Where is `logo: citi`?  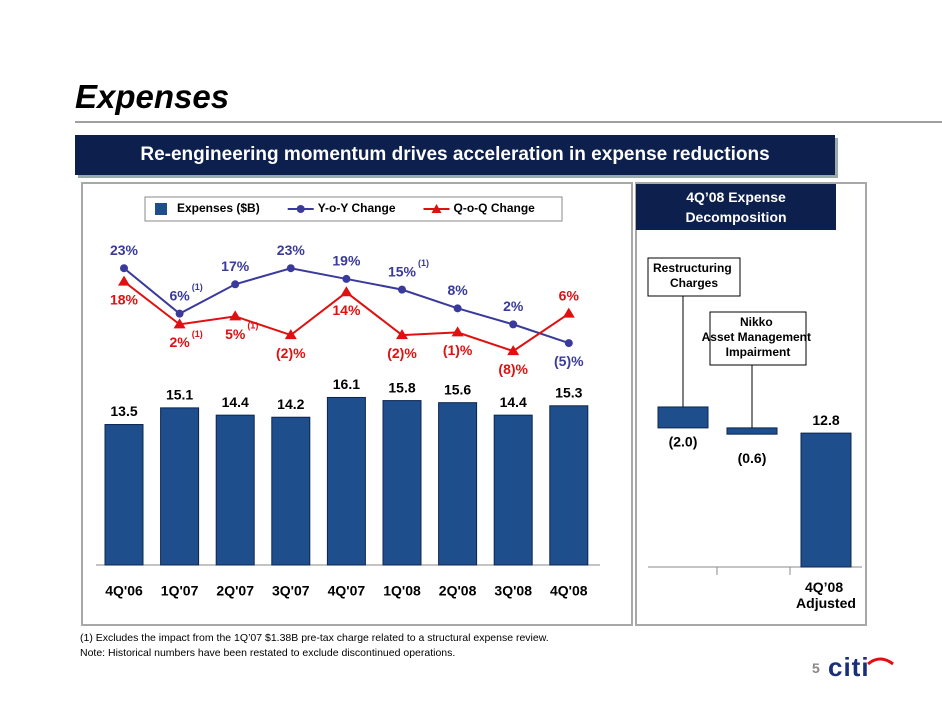
logo: citi is located at coordinates (849, 667).